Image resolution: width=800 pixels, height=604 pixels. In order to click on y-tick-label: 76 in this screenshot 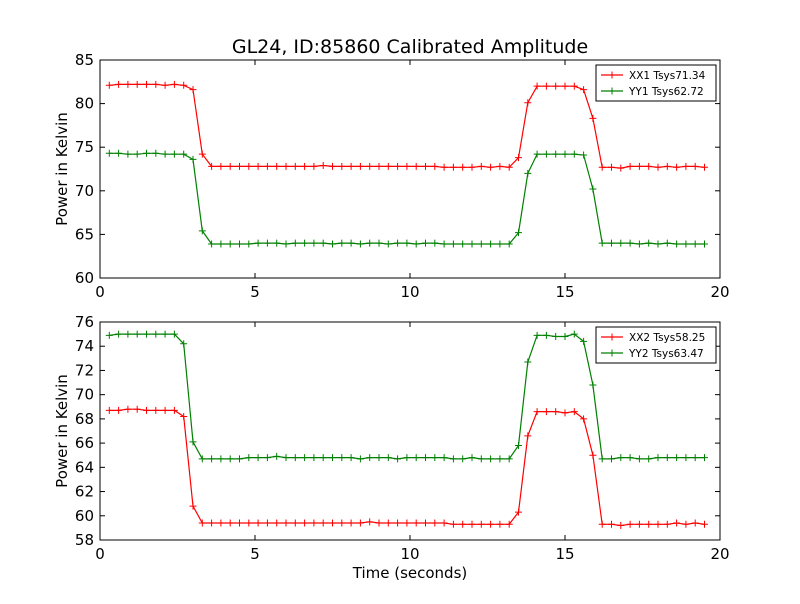, I will do `click(84, 322)`.